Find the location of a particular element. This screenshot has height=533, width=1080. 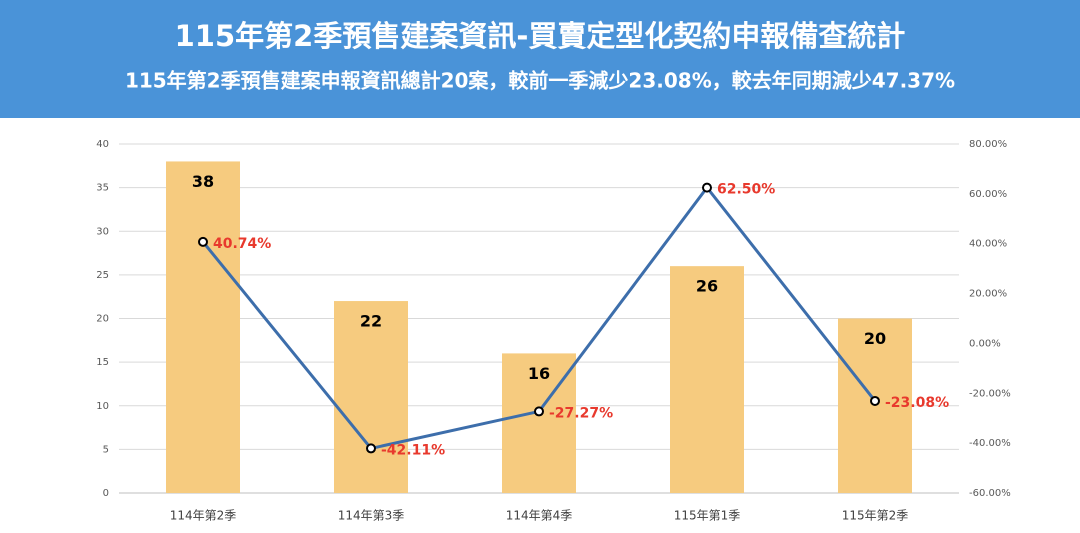

line-value-label: -42.11% is located at coordinates (413, 450).